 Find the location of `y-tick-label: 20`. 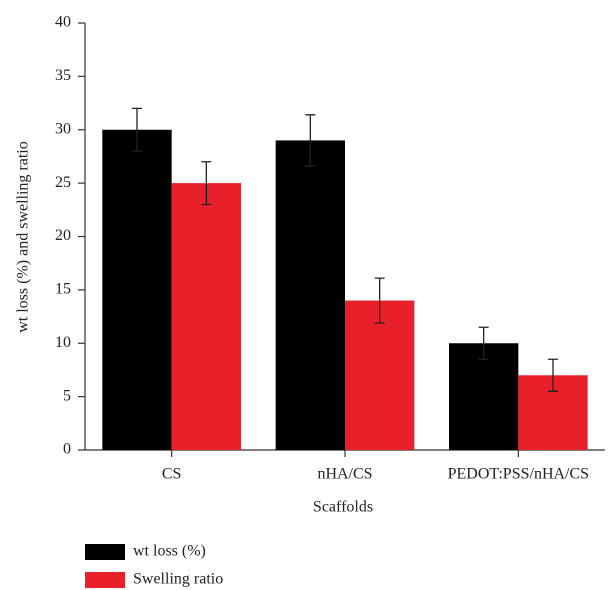

y-tick-label: 20 is located at coordinates (63, 235).